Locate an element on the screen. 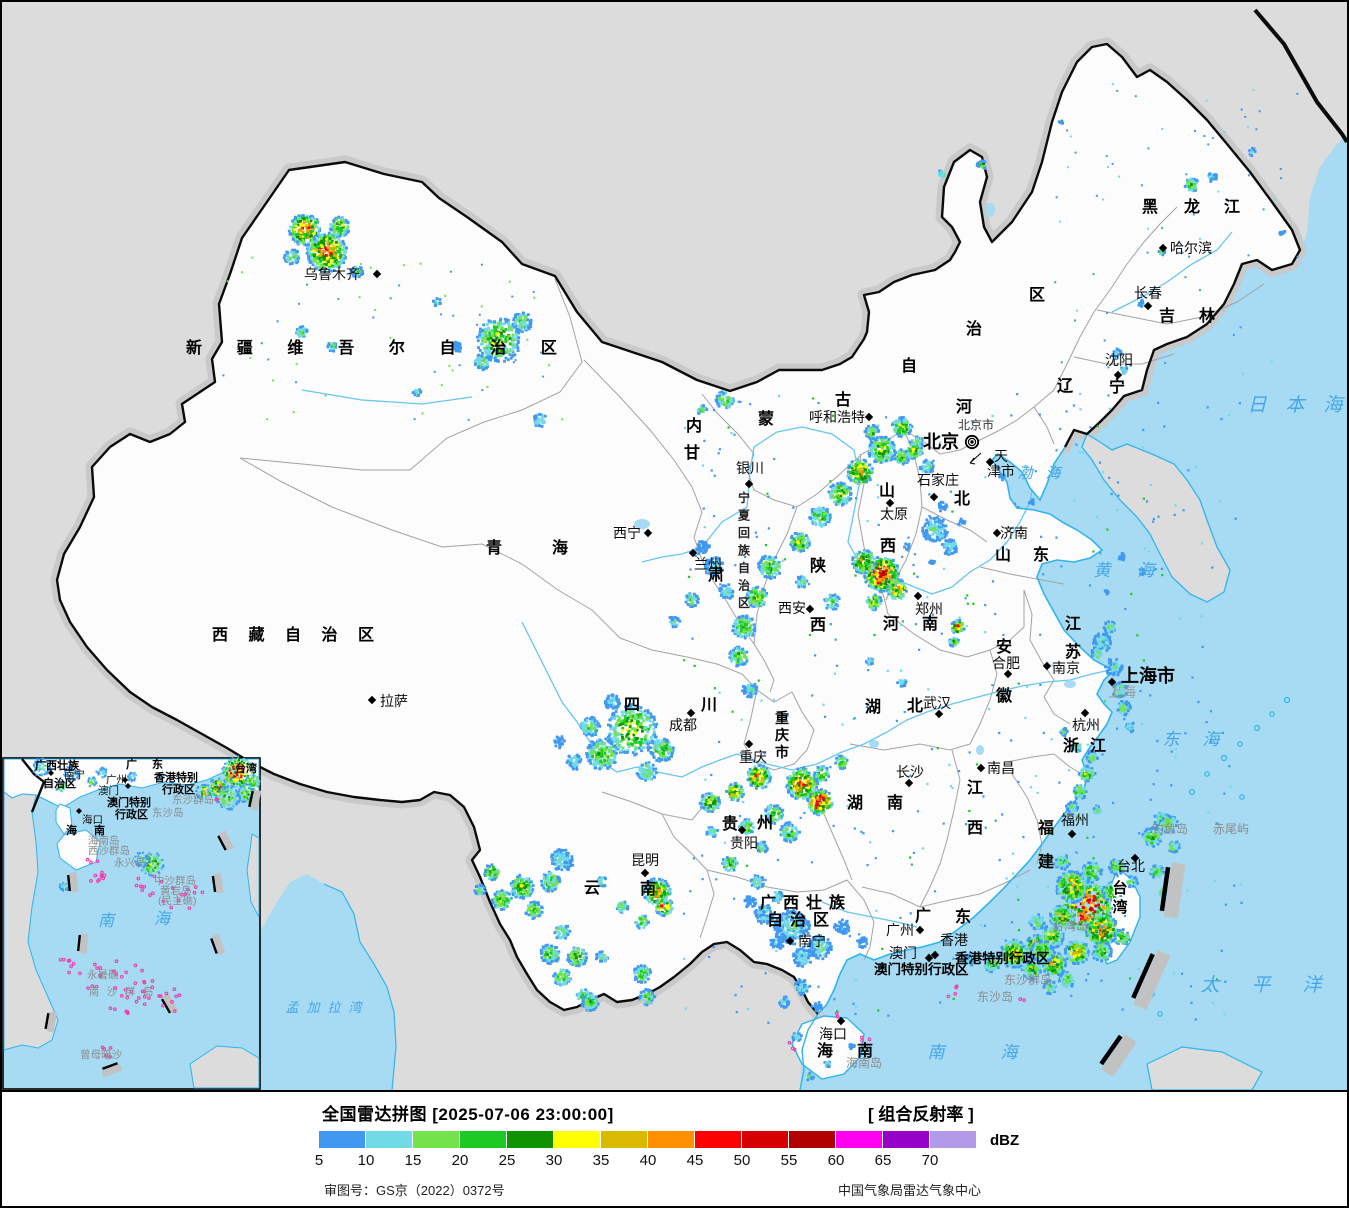  colorbar-tick: 35 is located at coordinates (601, 1160).